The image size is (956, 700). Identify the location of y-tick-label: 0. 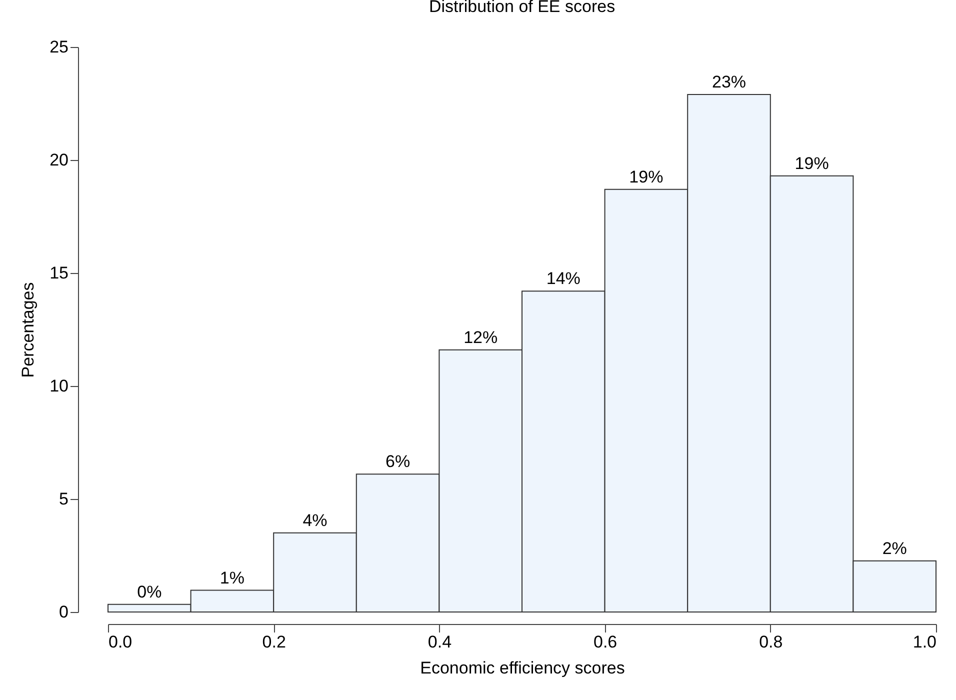
(63, 612).